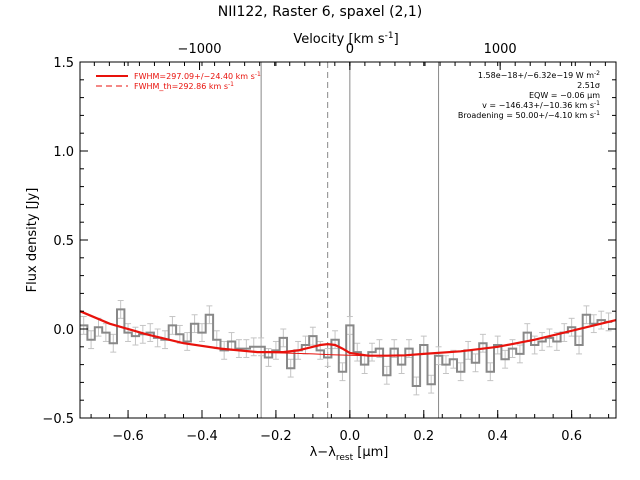 The height and width of the screenshot is (480, 640). What do you see at coordinates (536, 75) in the screenshot?
I see `annotation-text: 1.58e−18+/−6.32e−19 W m` at bounding box center [536, 75].